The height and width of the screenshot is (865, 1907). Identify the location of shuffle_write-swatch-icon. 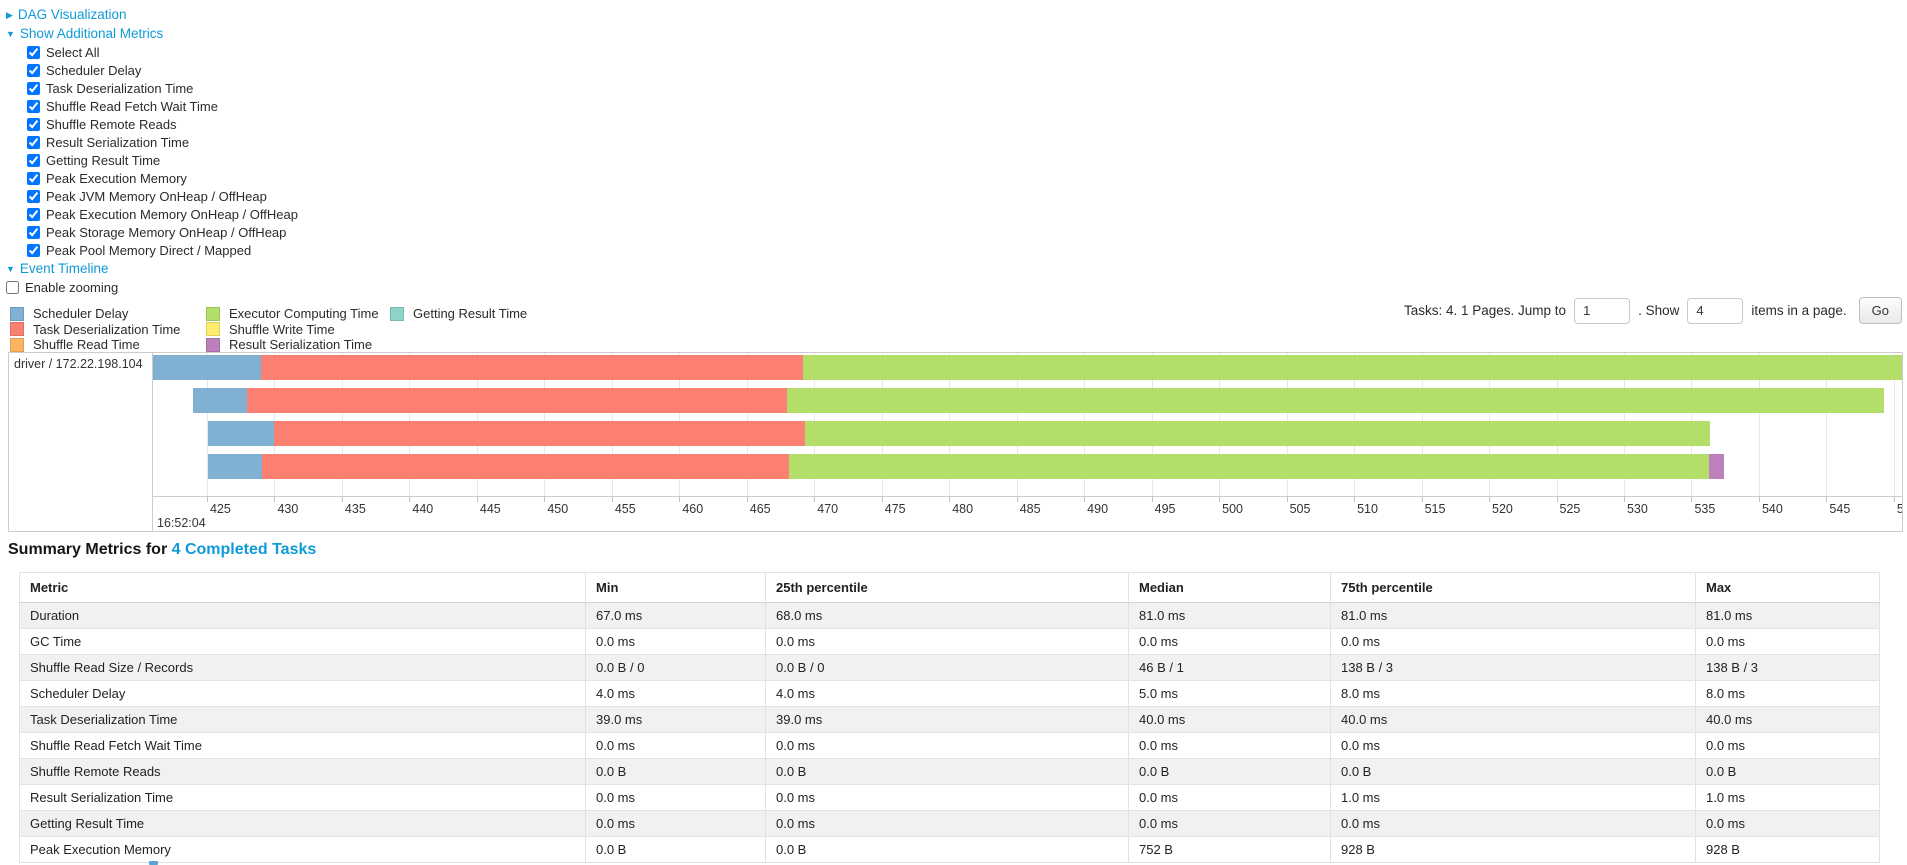
(213, 329).